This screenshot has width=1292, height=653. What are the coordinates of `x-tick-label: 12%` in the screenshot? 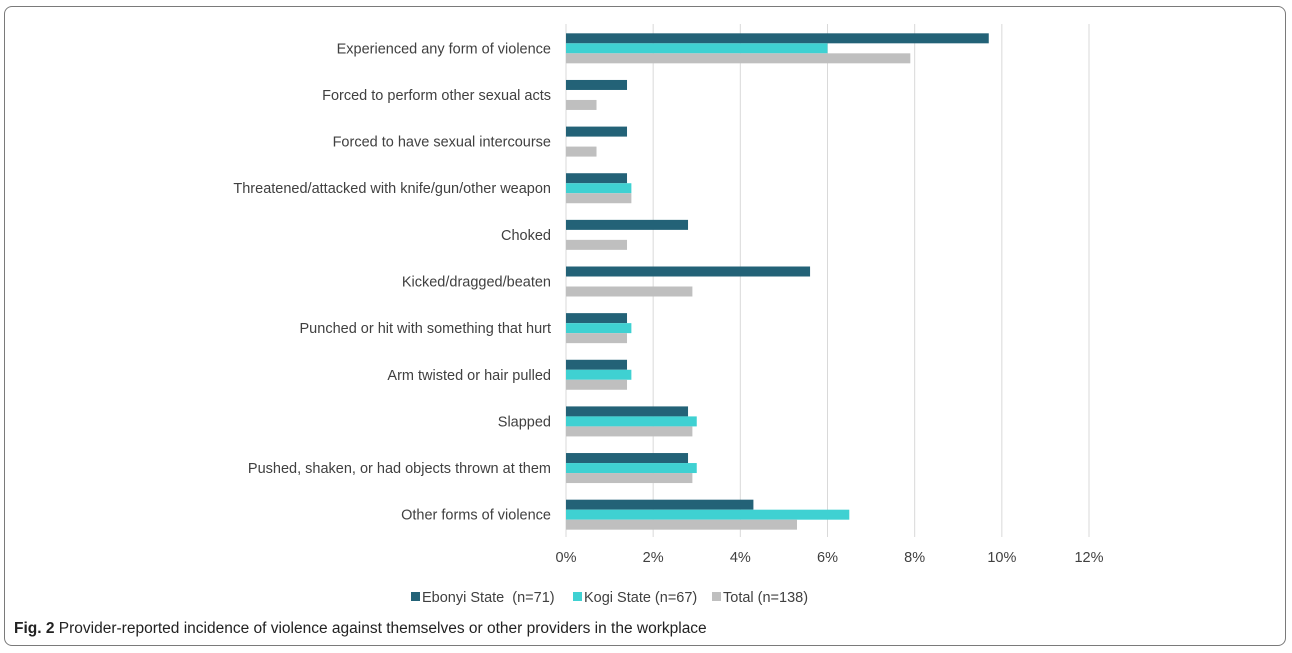 It's located at (1088, 558).